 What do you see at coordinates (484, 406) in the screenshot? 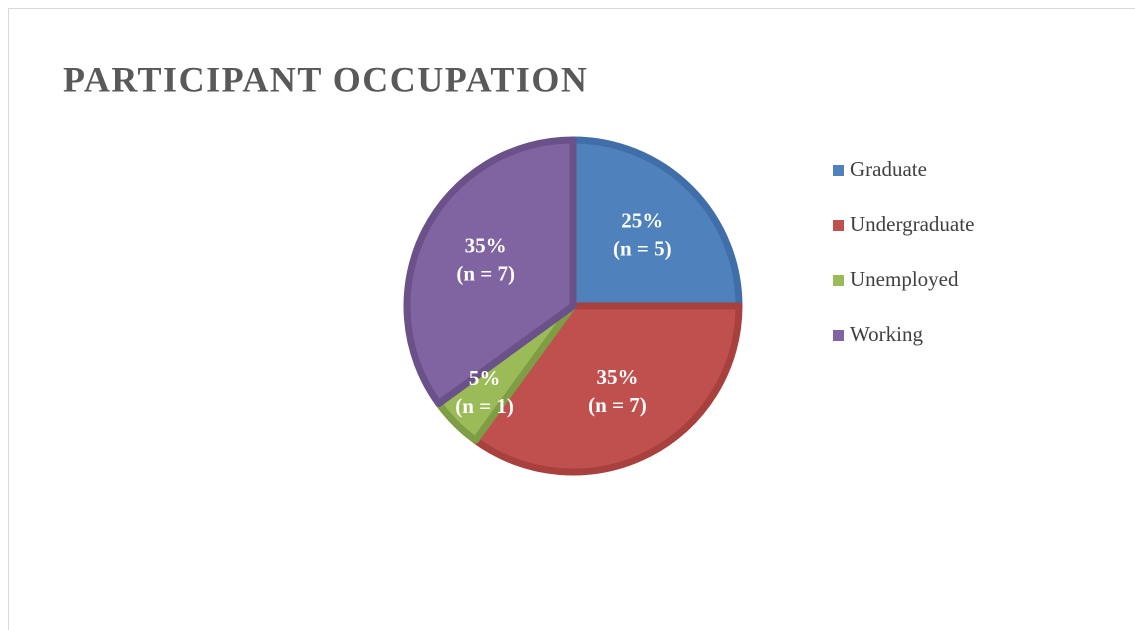
I see `data-label: (n = 1)` at bounding box center [484, 406].